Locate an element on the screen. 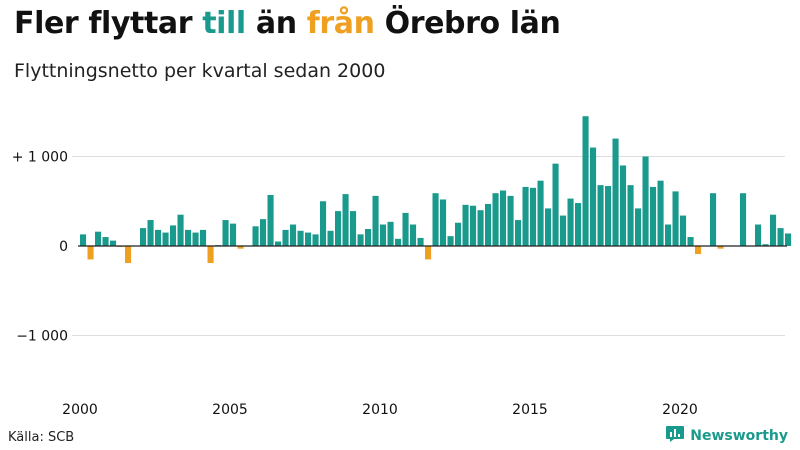 The height and width of the screenshot is (450, 800). chart-subtitle: Flyttningsnetto per kvartal sedan 2000 is located at coordinates (200, 71).